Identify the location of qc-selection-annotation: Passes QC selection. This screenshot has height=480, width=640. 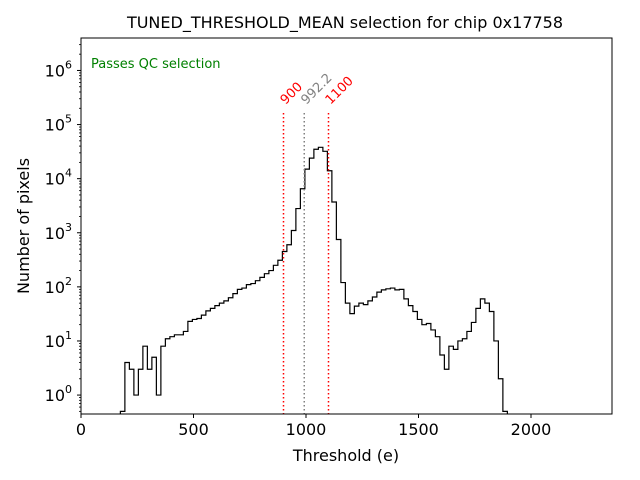
(156, 64).